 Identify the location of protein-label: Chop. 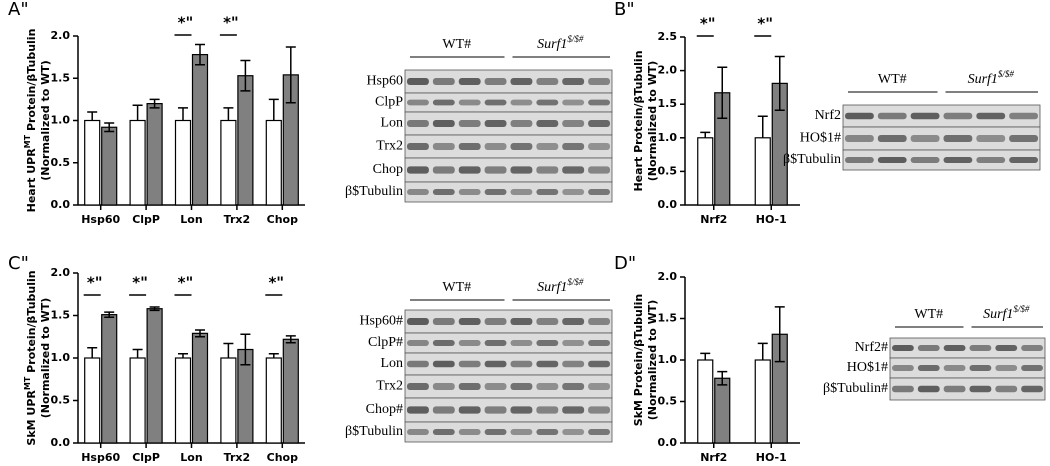
(388, 169).